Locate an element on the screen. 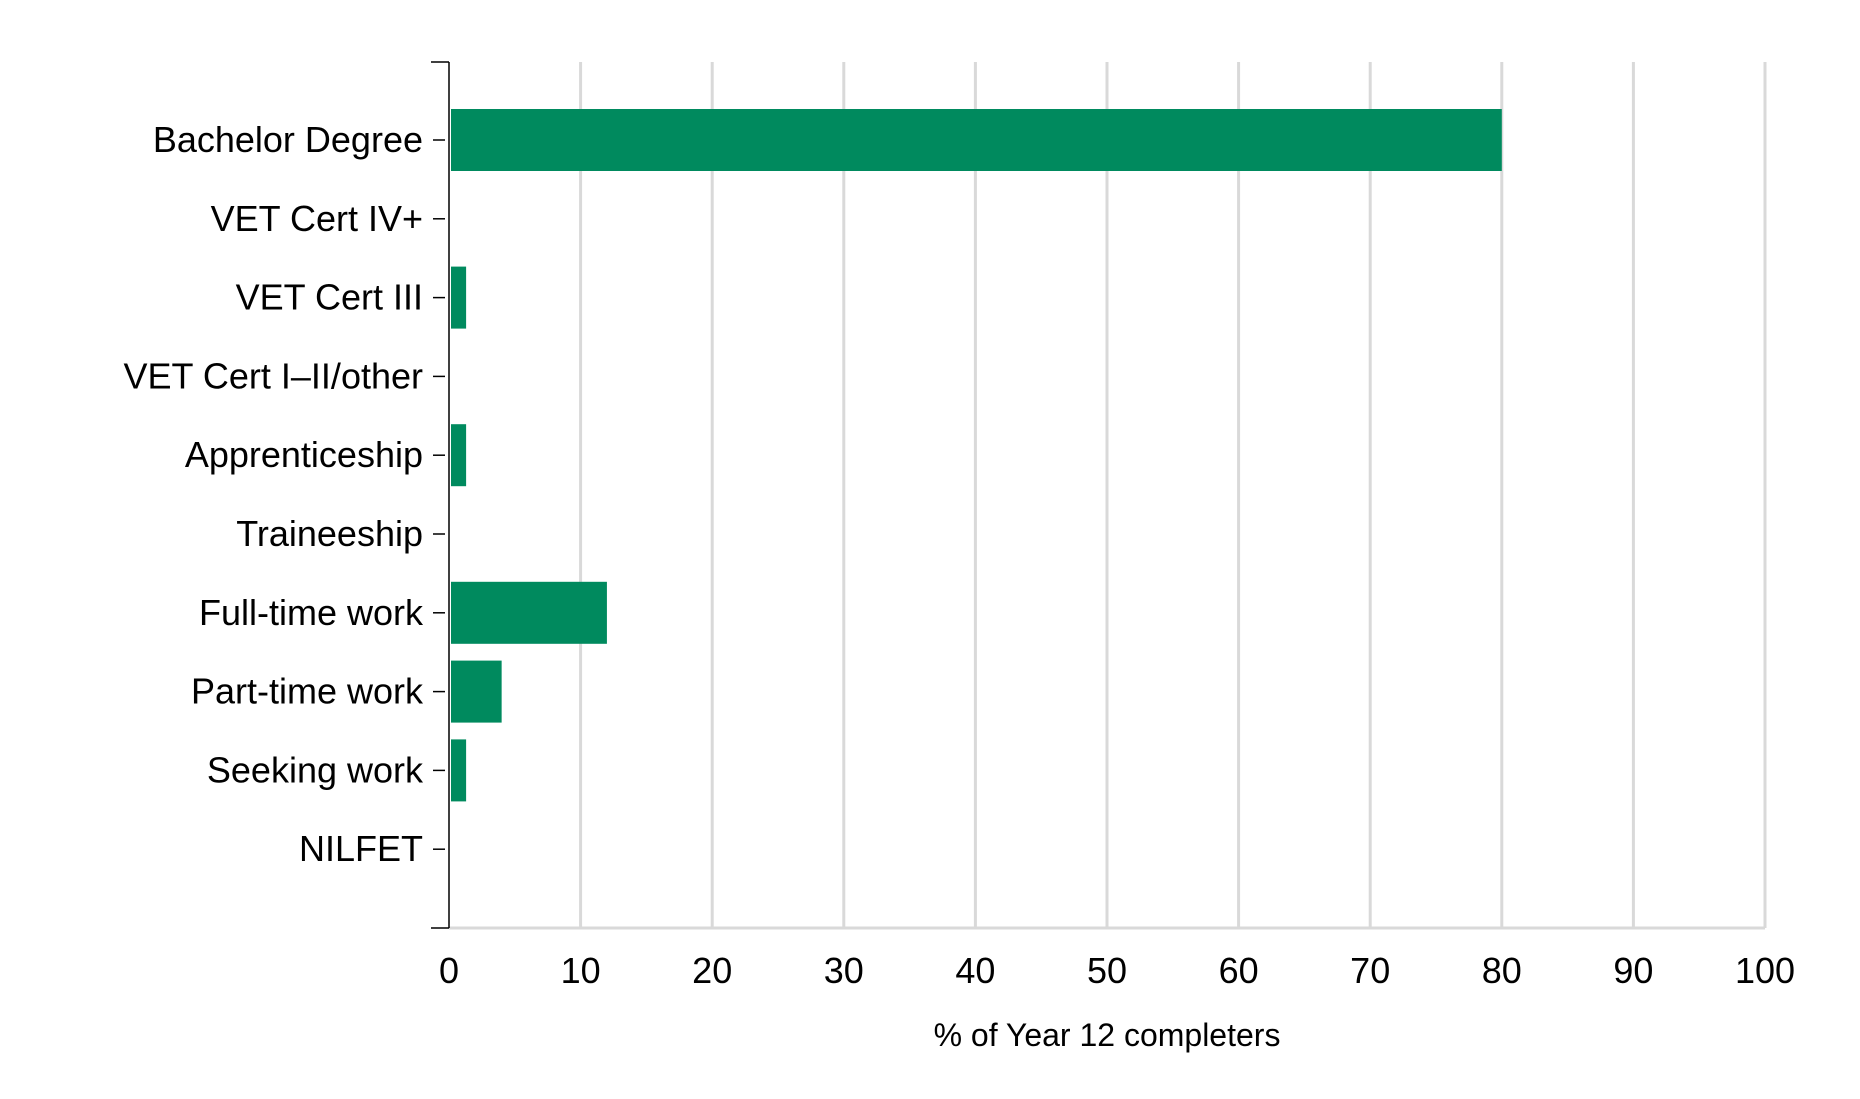 This screenshot has width=1860, height=1099. category-label: Seeking work is located at coordinates (315, 769).